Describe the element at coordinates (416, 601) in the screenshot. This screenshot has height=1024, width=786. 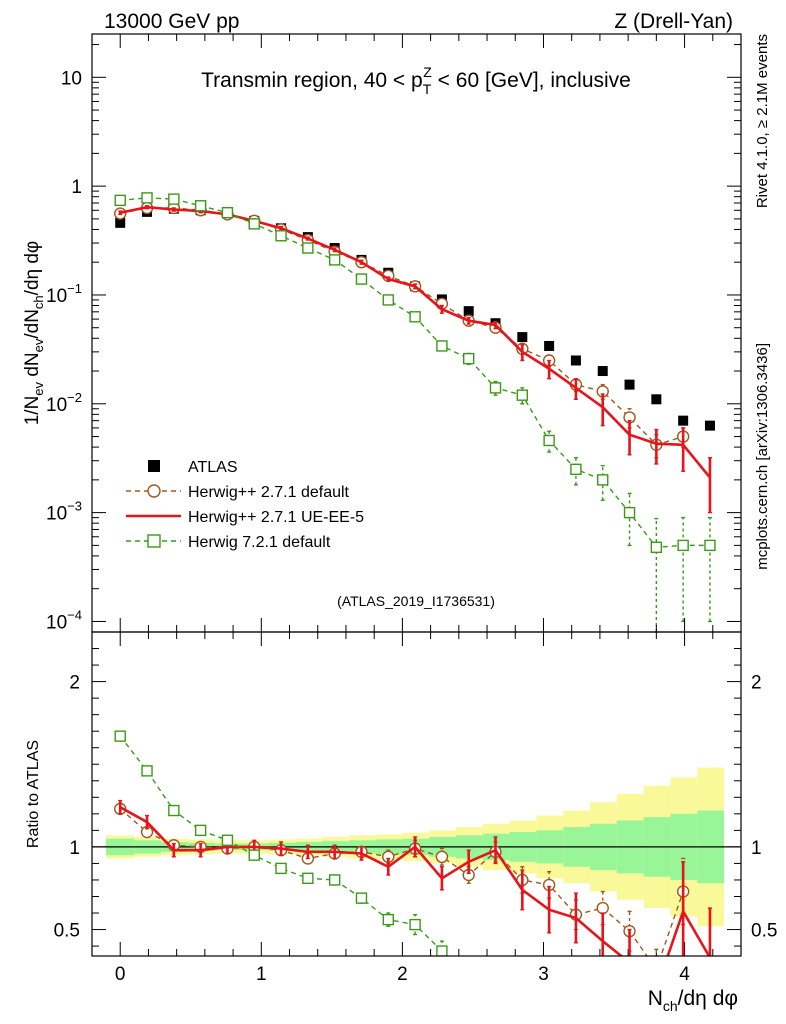
I see `watermark: (ATLAS_2019_I1736531)` at that location.